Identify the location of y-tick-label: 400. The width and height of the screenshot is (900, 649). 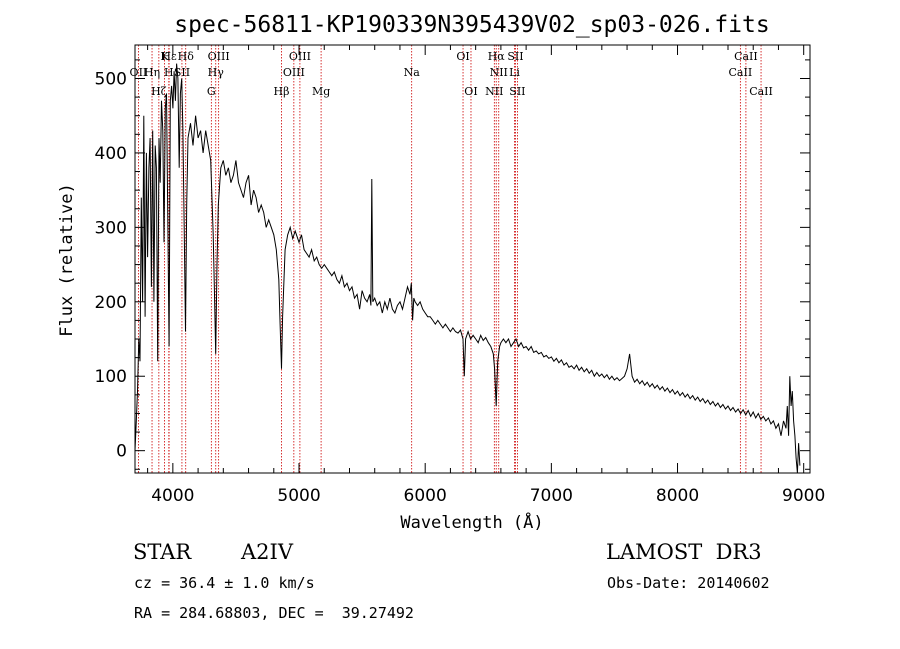
(111, 154).